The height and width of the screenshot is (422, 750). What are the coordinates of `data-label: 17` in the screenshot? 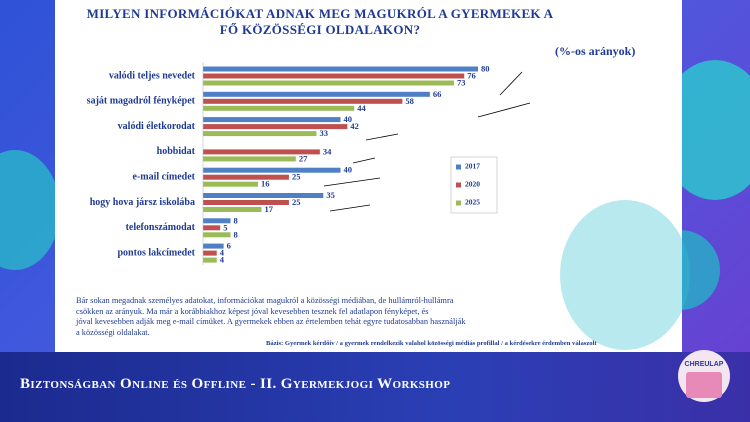 It's located at (268, 209).